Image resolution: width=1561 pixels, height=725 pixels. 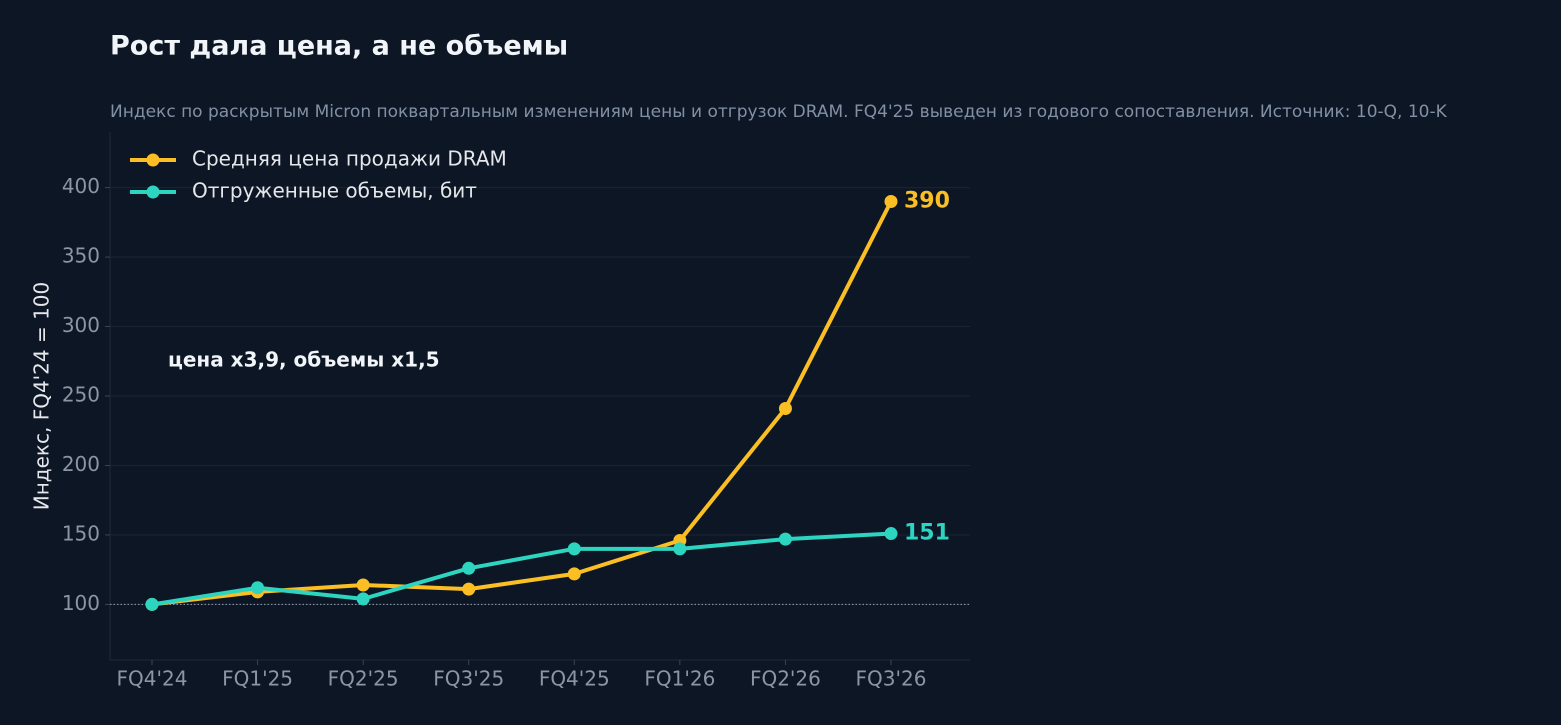 I want to click on x-tick-label: FQ1'26, so click(x=679, y=679).